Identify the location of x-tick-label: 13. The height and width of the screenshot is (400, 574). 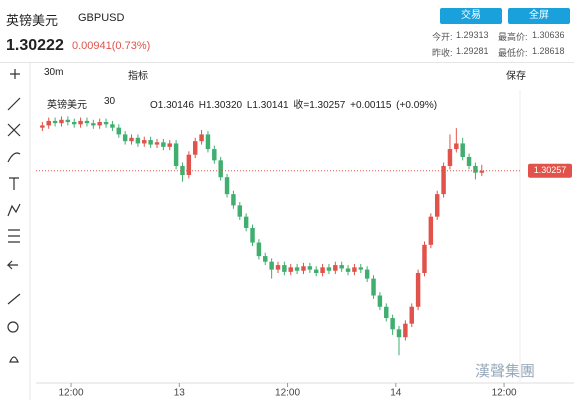
(180, 393).